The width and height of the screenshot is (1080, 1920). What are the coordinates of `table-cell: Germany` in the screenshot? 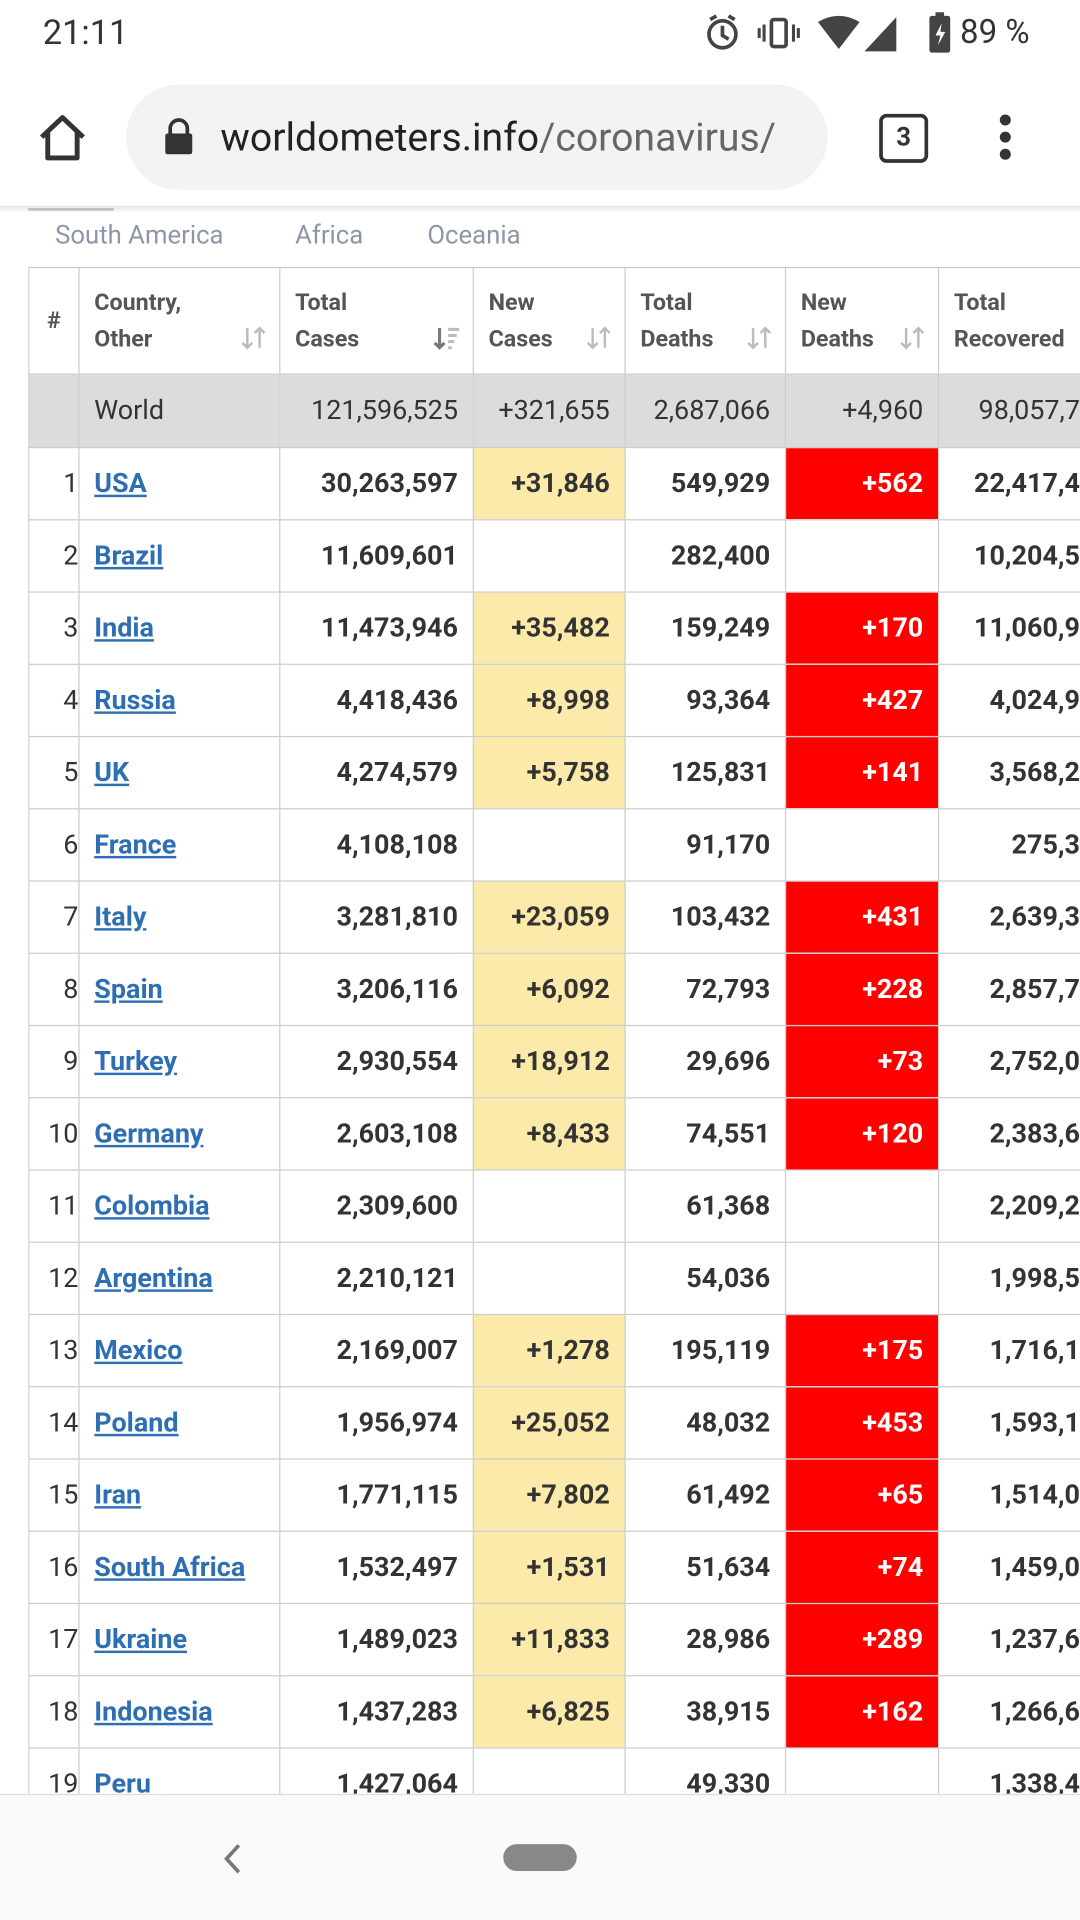 It's located at (179, 1134).